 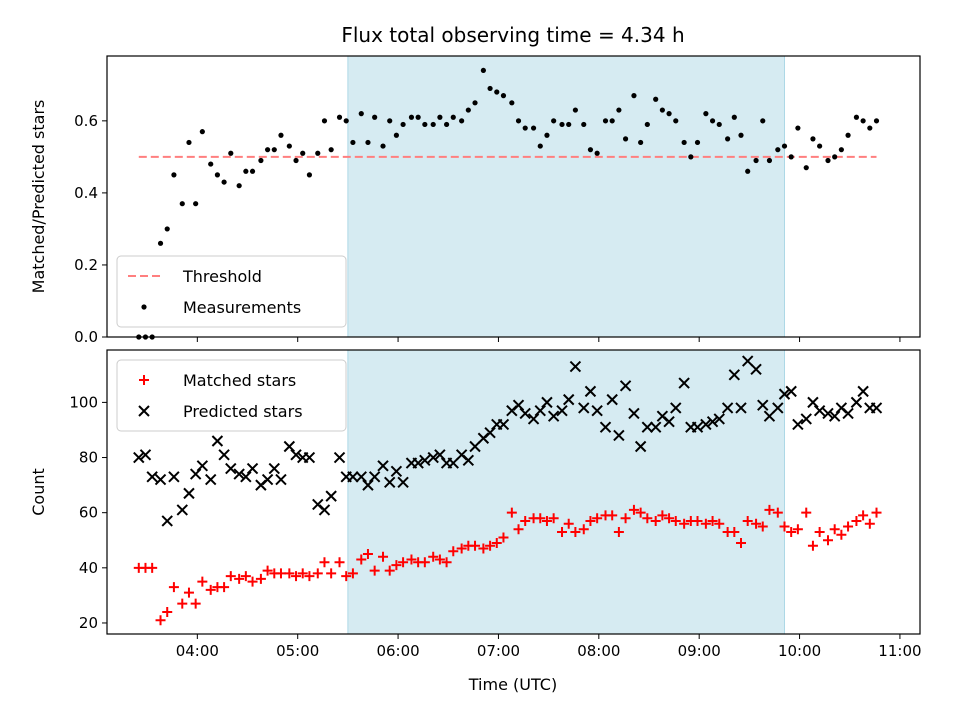 What do you see at coordinates (38, 197) in the screenshot?
I see `y-axis-label: Matched/Predicted stars` at bounding box center [38, 197].